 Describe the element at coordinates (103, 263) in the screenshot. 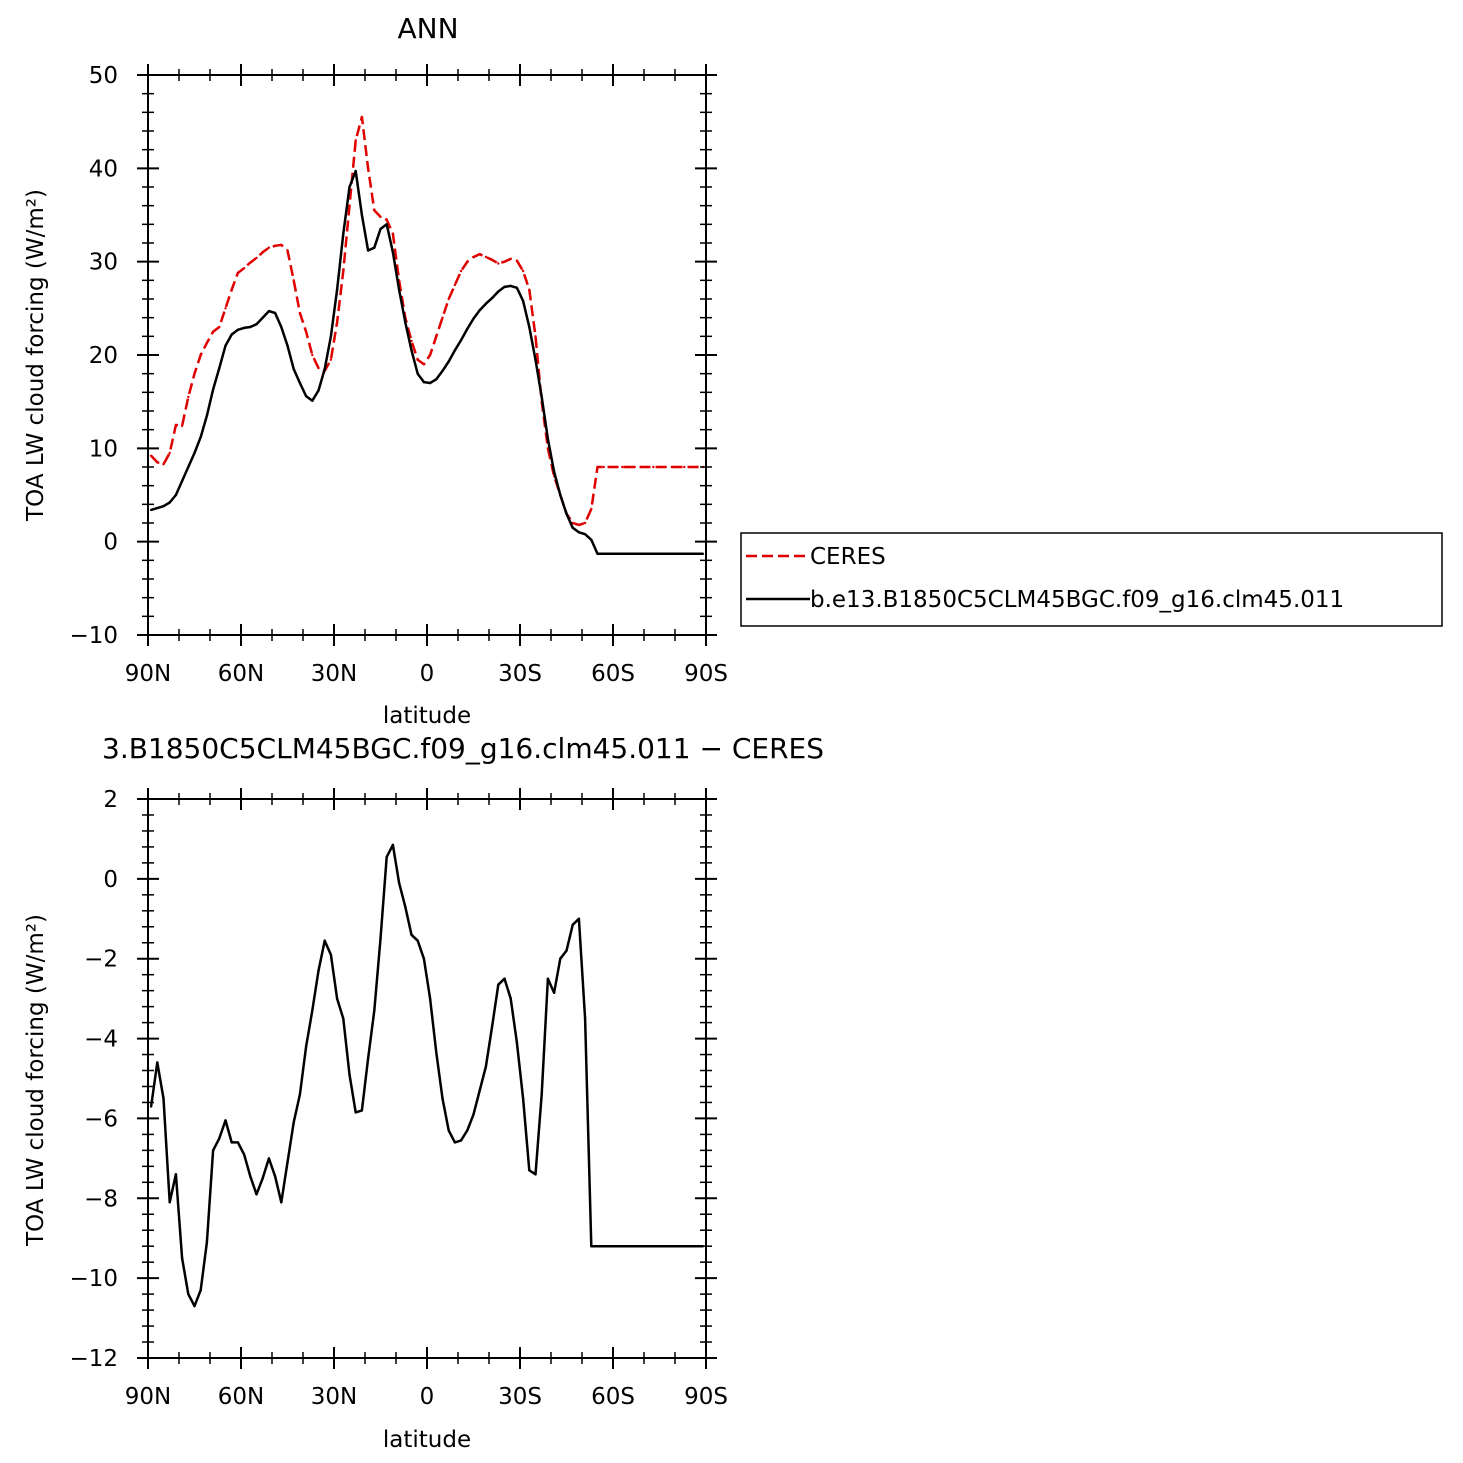

I see `y-tick-label: 30` at that location.